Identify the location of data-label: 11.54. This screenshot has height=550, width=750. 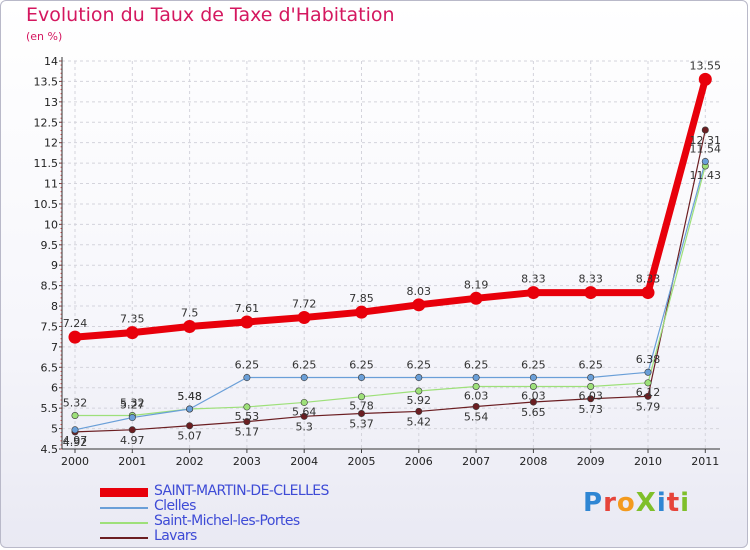
(706, 148).